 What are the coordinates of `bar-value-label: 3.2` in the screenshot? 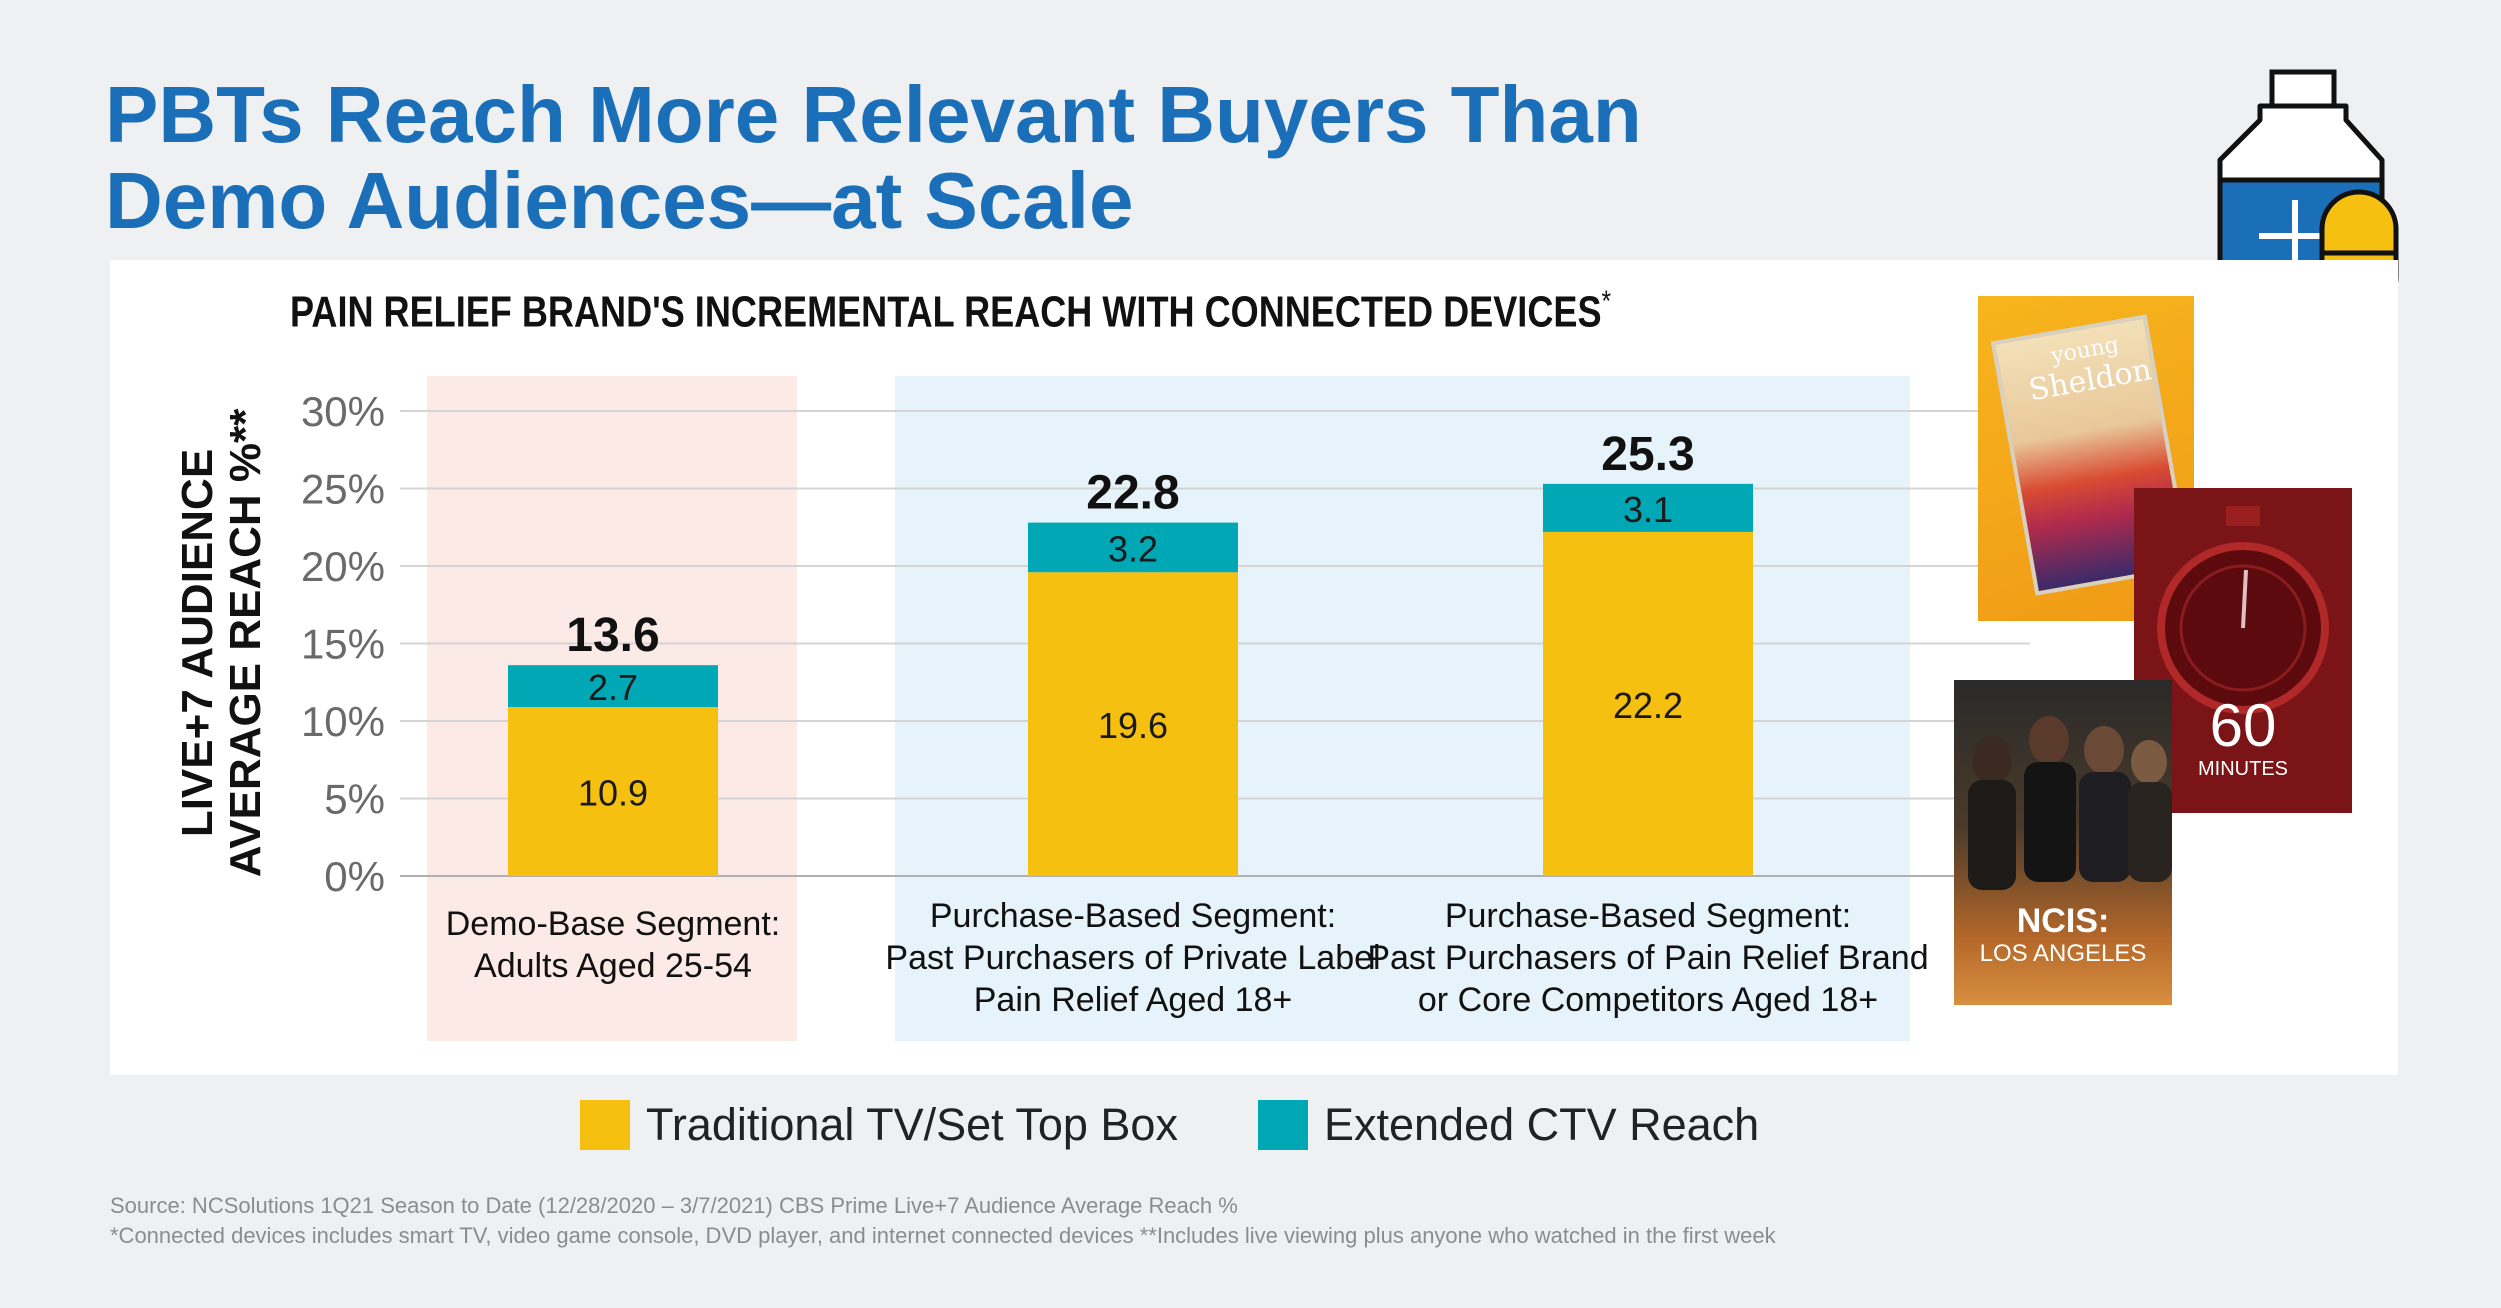 It's located at (1133, 548).